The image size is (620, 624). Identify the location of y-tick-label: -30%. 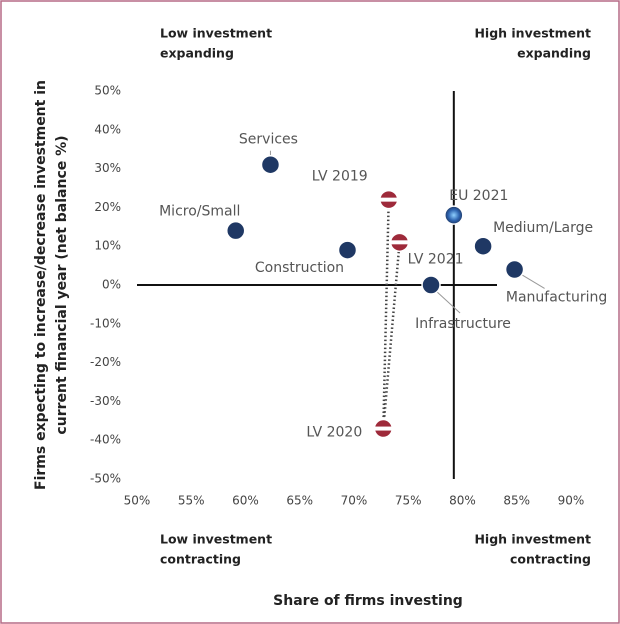
(105, 401).